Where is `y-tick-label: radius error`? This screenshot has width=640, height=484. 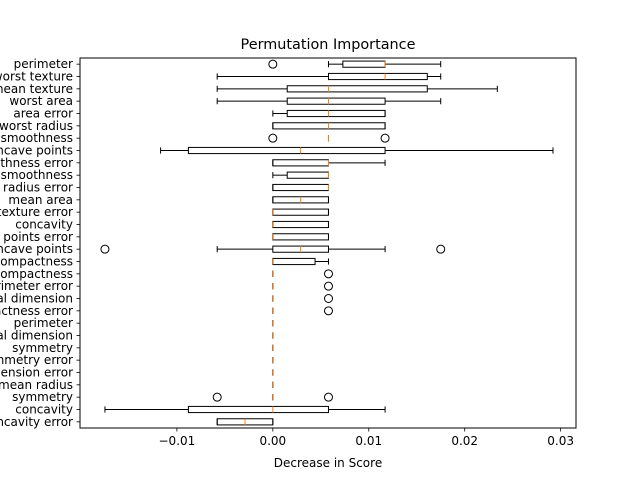
y-tick-label: radius error is located at coordinates (38, 188).